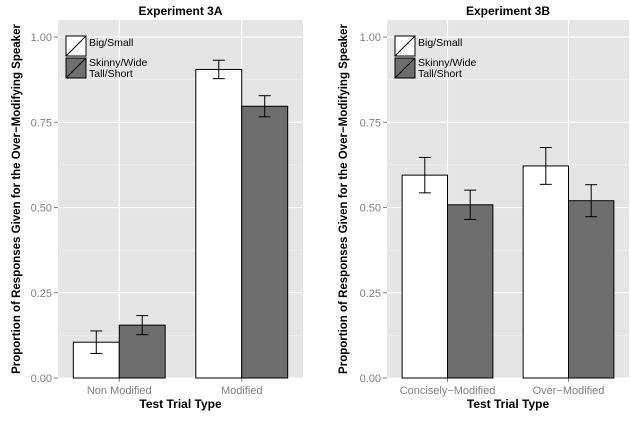 This screenshot has width=631, height=421. What do you see at coordinates (180, 11) in the screenshot?
I see `panel-title: Experiment 3A` at bounding box center [180, 11].